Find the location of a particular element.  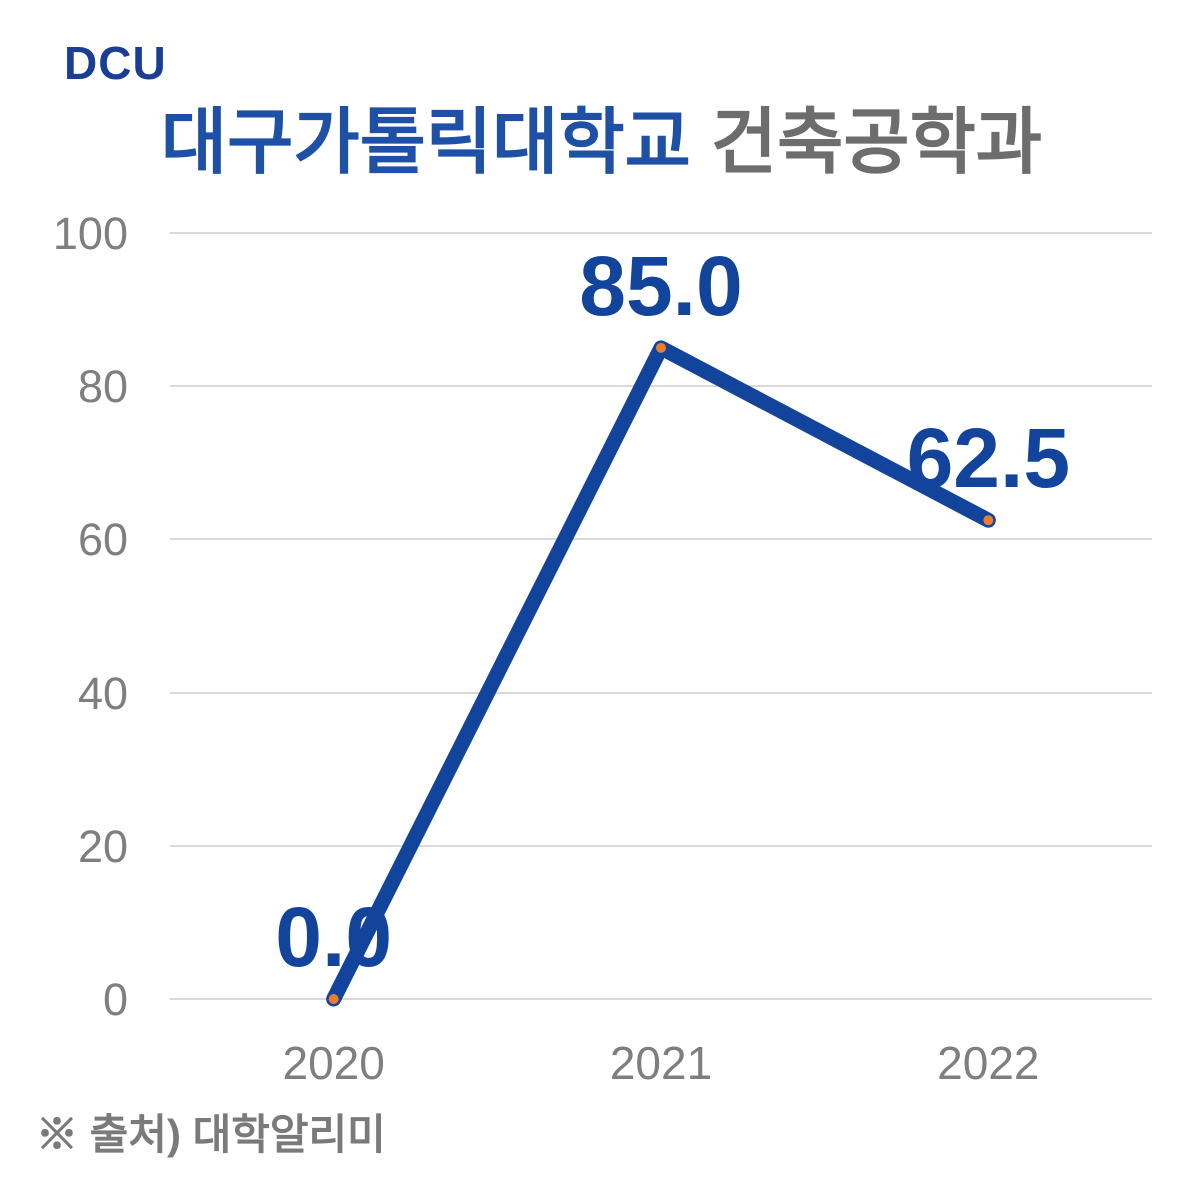

chart-title: 대구가톨릭대학교 건축공학과 is located at coordinates (601, 143).